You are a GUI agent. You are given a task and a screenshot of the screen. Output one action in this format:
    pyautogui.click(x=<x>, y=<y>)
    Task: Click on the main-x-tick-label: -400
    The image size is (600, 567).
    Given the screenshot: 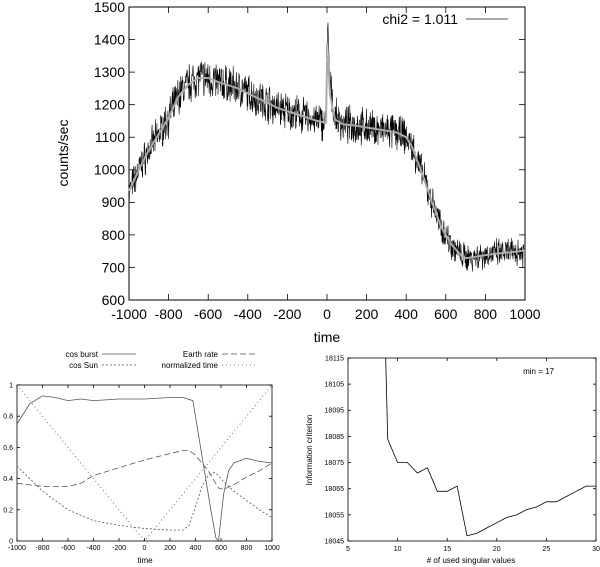 What is the action you would take?
    pyautogui.click(x=248, y=314)
    